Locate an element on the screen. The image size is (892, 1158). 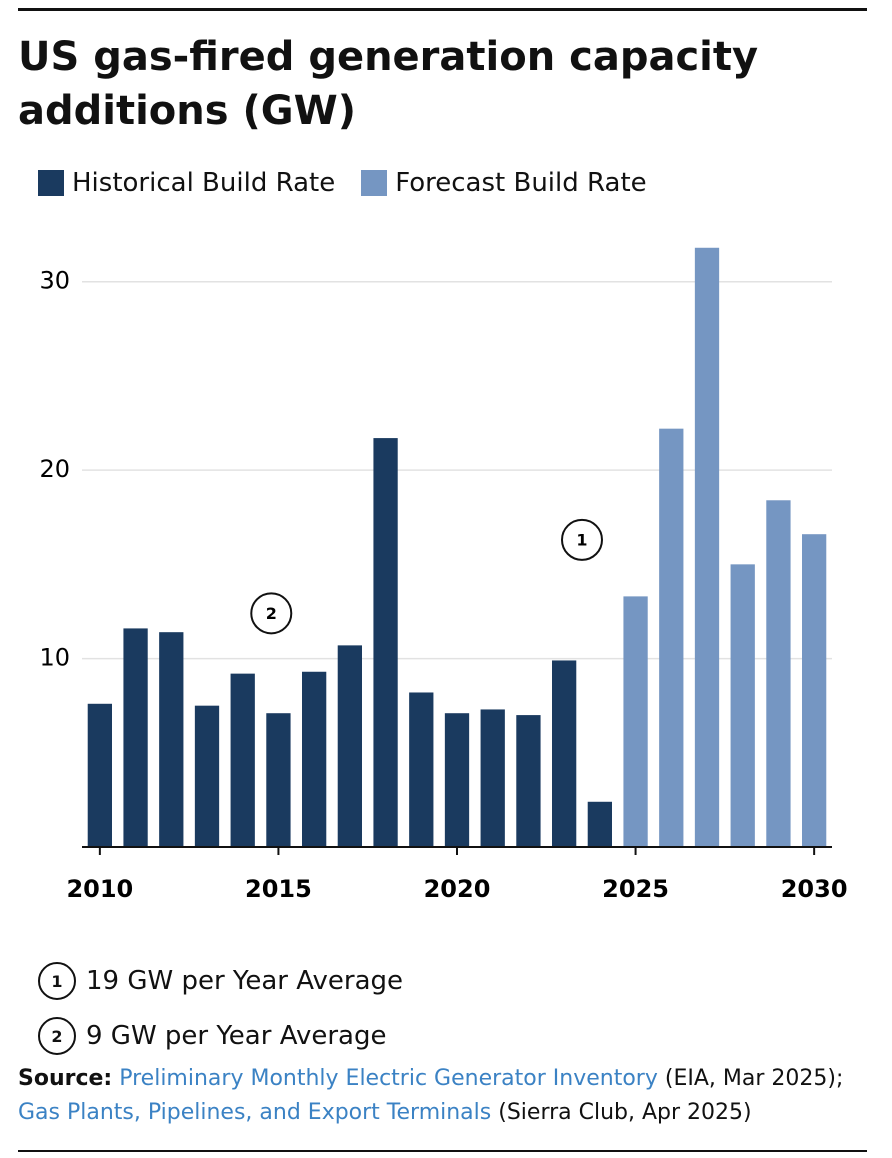
x-tick-label: 2010 is located at coordinates (99, 889).